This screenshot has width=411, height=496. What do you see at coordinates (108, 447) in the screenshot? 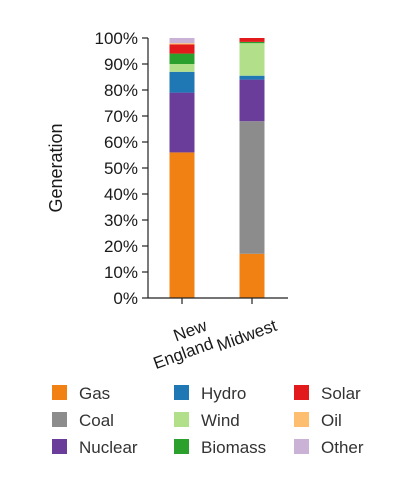
I see `legend-label: Nuclear` at bounding box center [108, 447].